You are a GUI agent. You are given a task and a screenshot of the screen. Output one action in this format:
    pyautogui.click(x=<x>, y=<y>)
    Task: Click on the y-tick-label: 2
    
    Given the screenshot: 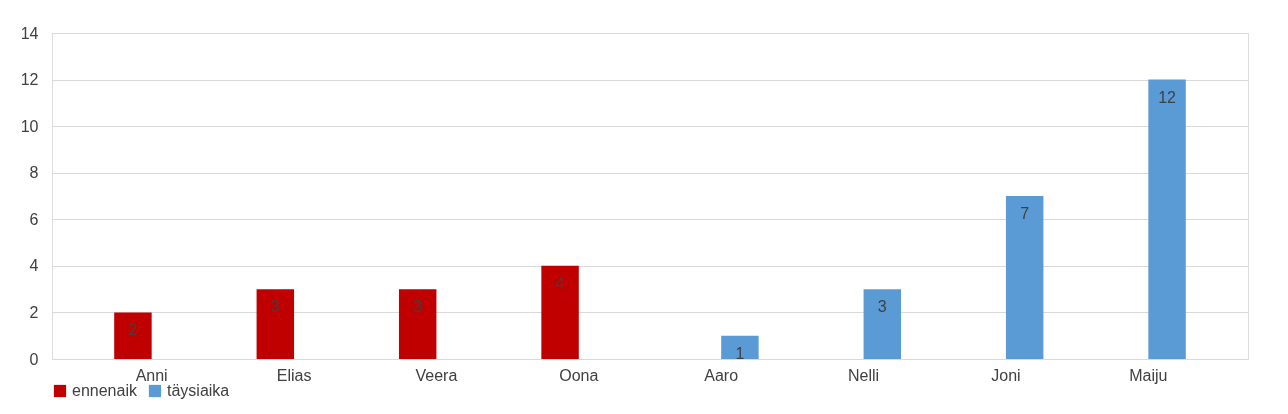 What is the action you would take?
    pyautogui.click(x=34, y=312)
    